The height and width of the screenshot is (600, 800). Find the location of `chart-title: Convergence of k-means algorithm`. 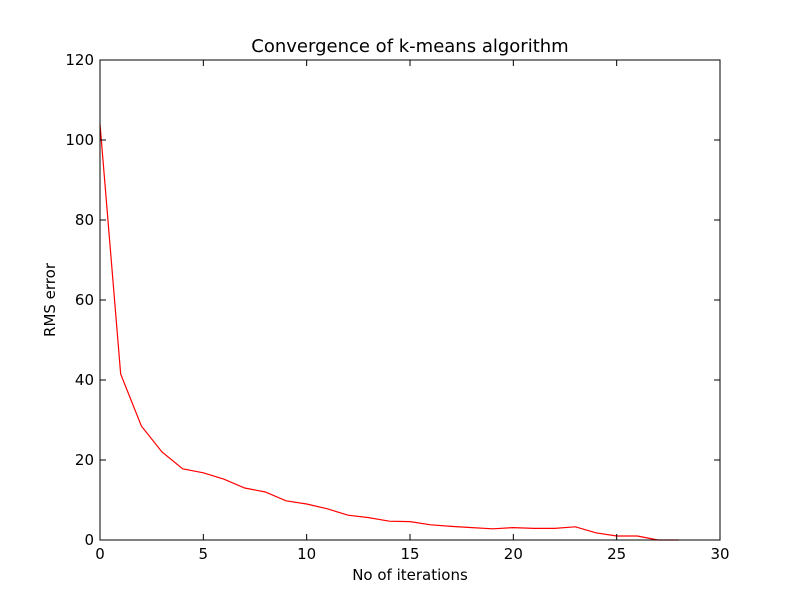

chart-title: Convergence of k-means algorithm is located at coordinates (409, 46).